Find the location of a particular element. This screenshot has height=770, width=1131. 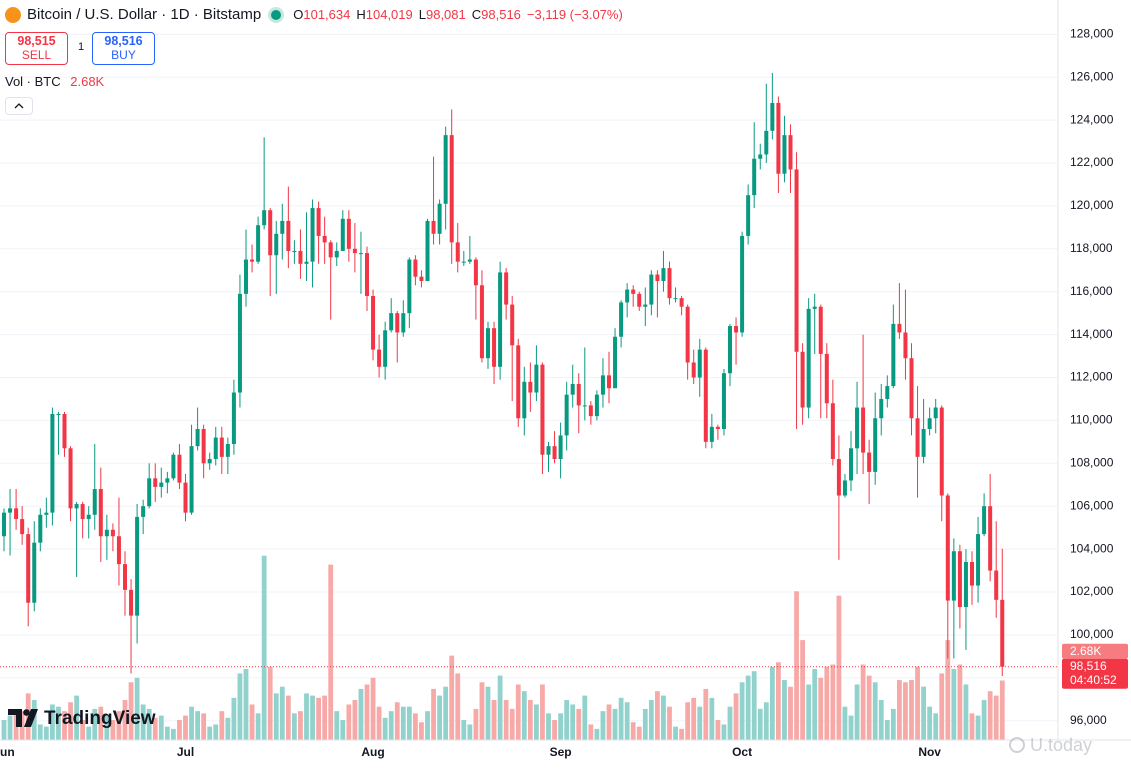

ohlc-letter: O is located at coordinates (298, 14).